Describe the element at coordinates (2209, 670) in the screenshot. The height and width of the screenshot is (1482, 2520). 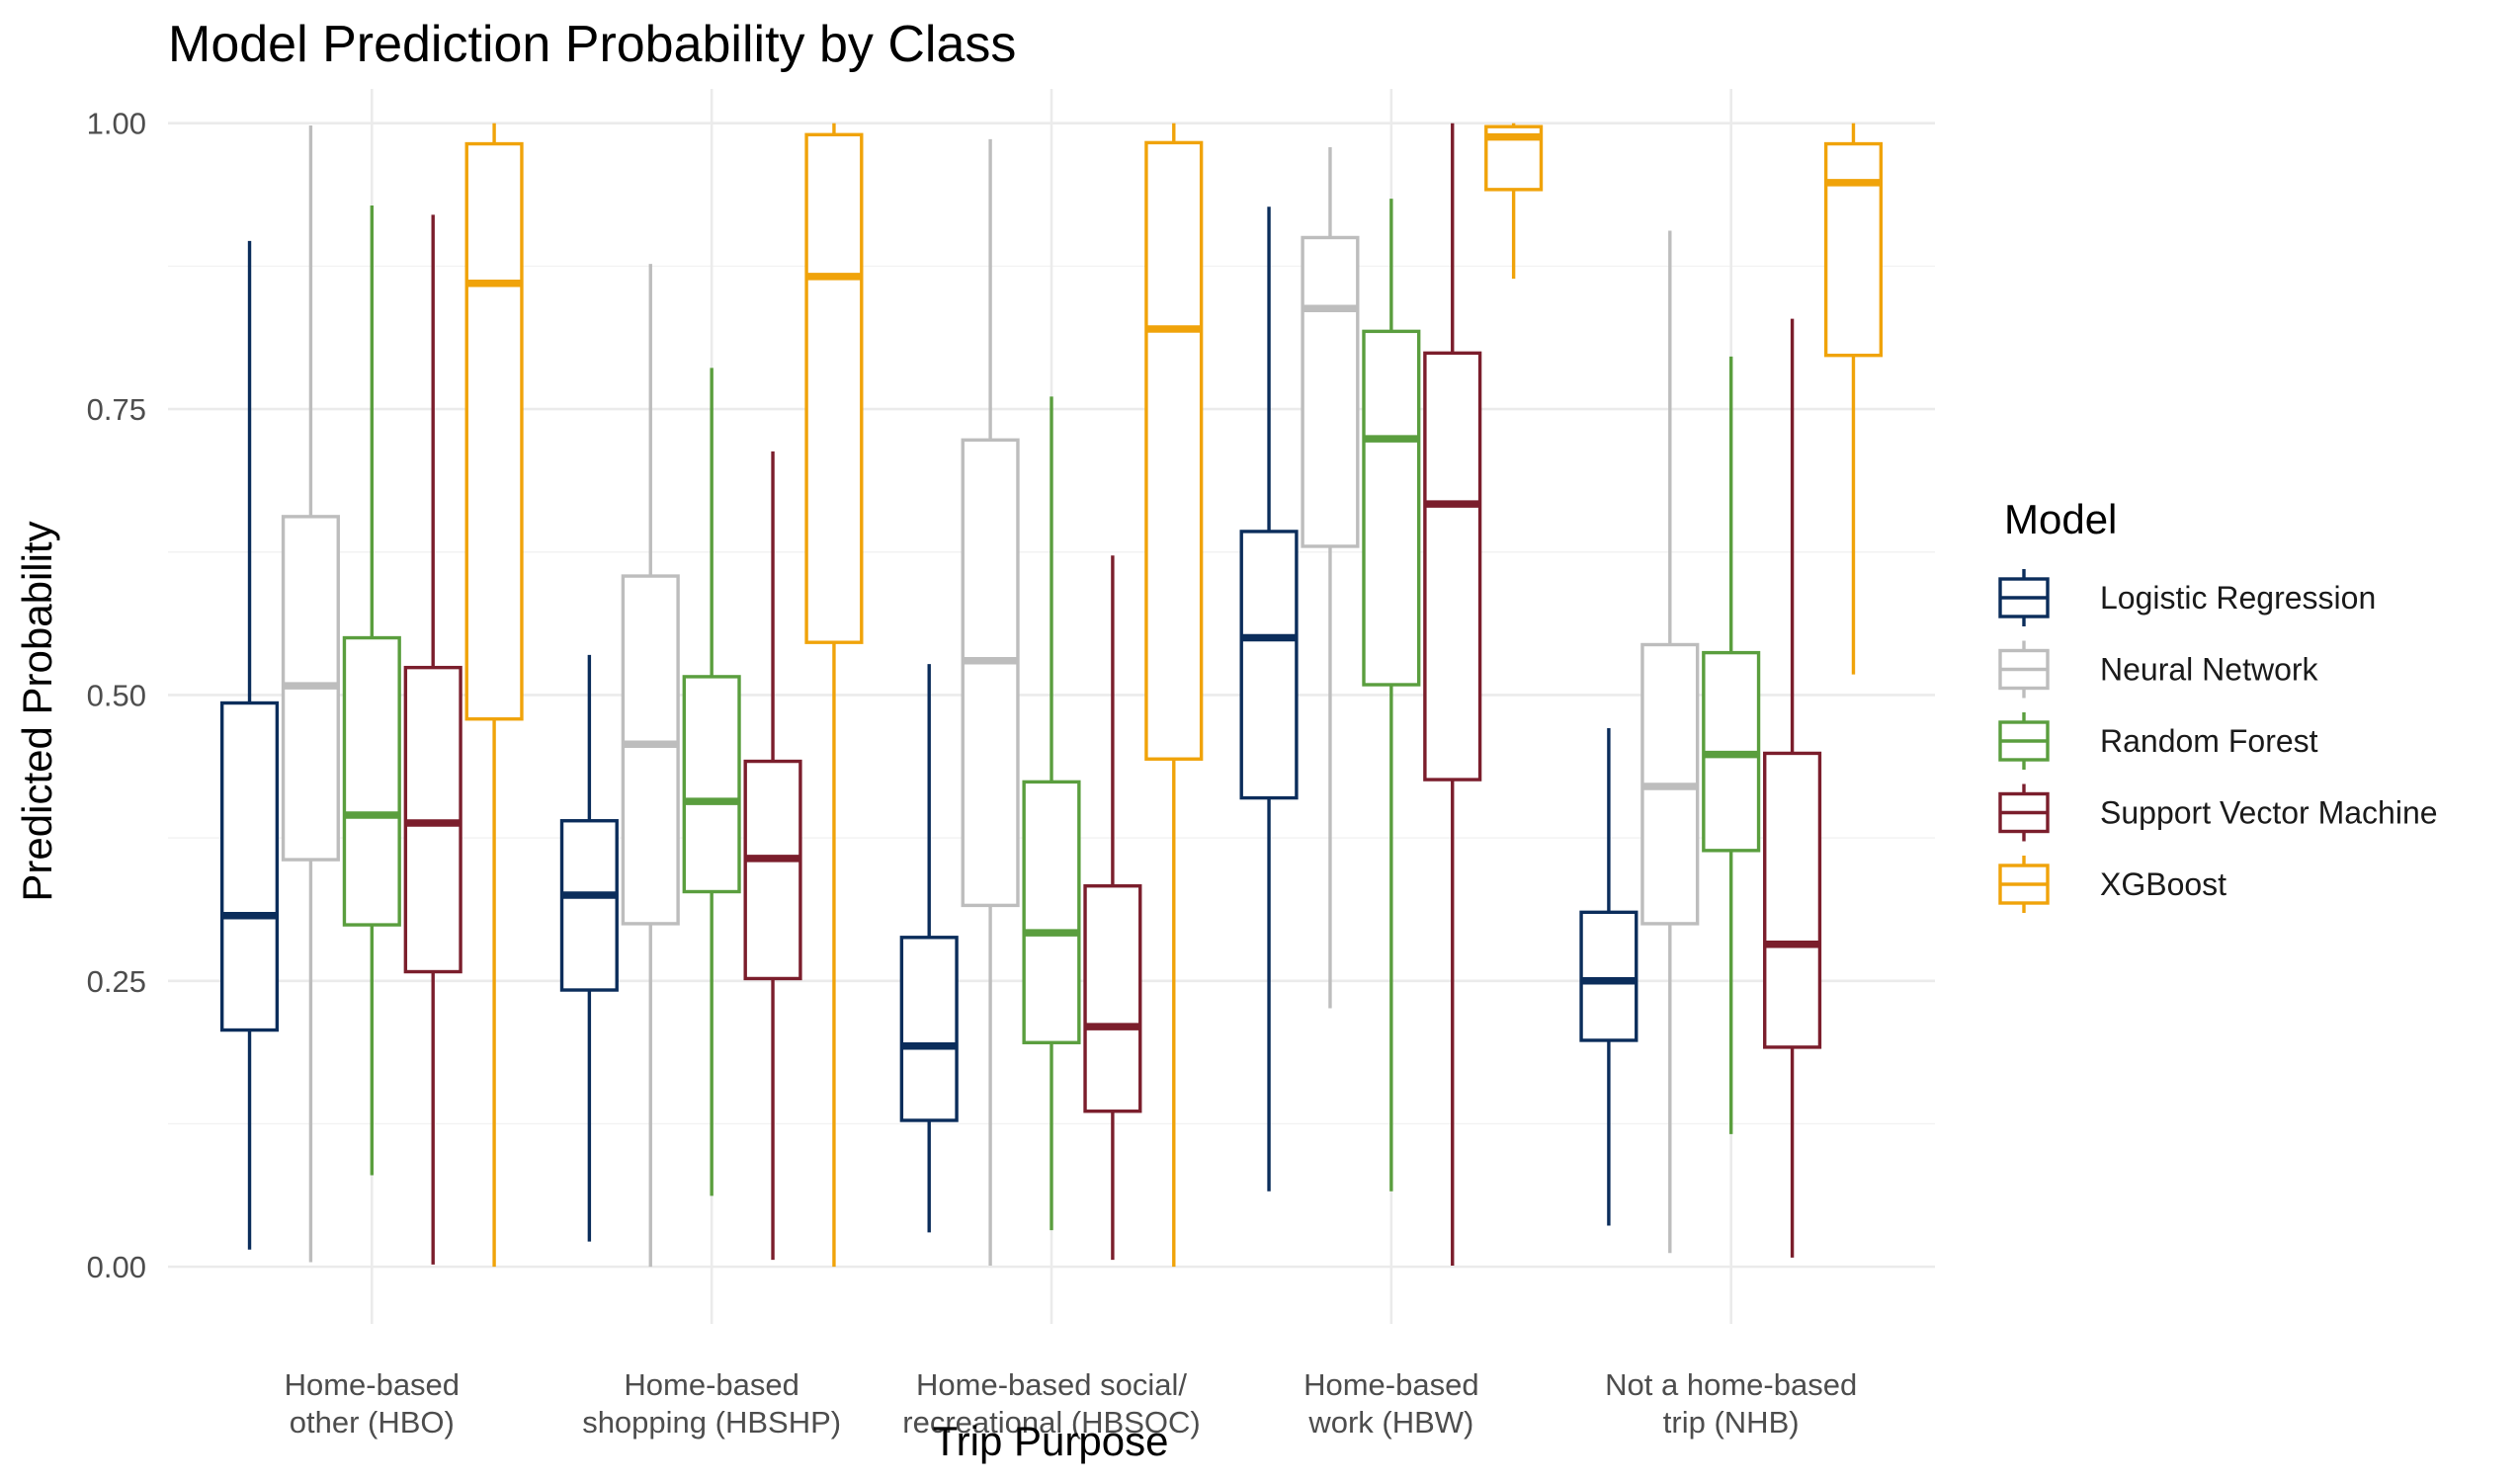
I see `legend-label: Neural Network` at that location.